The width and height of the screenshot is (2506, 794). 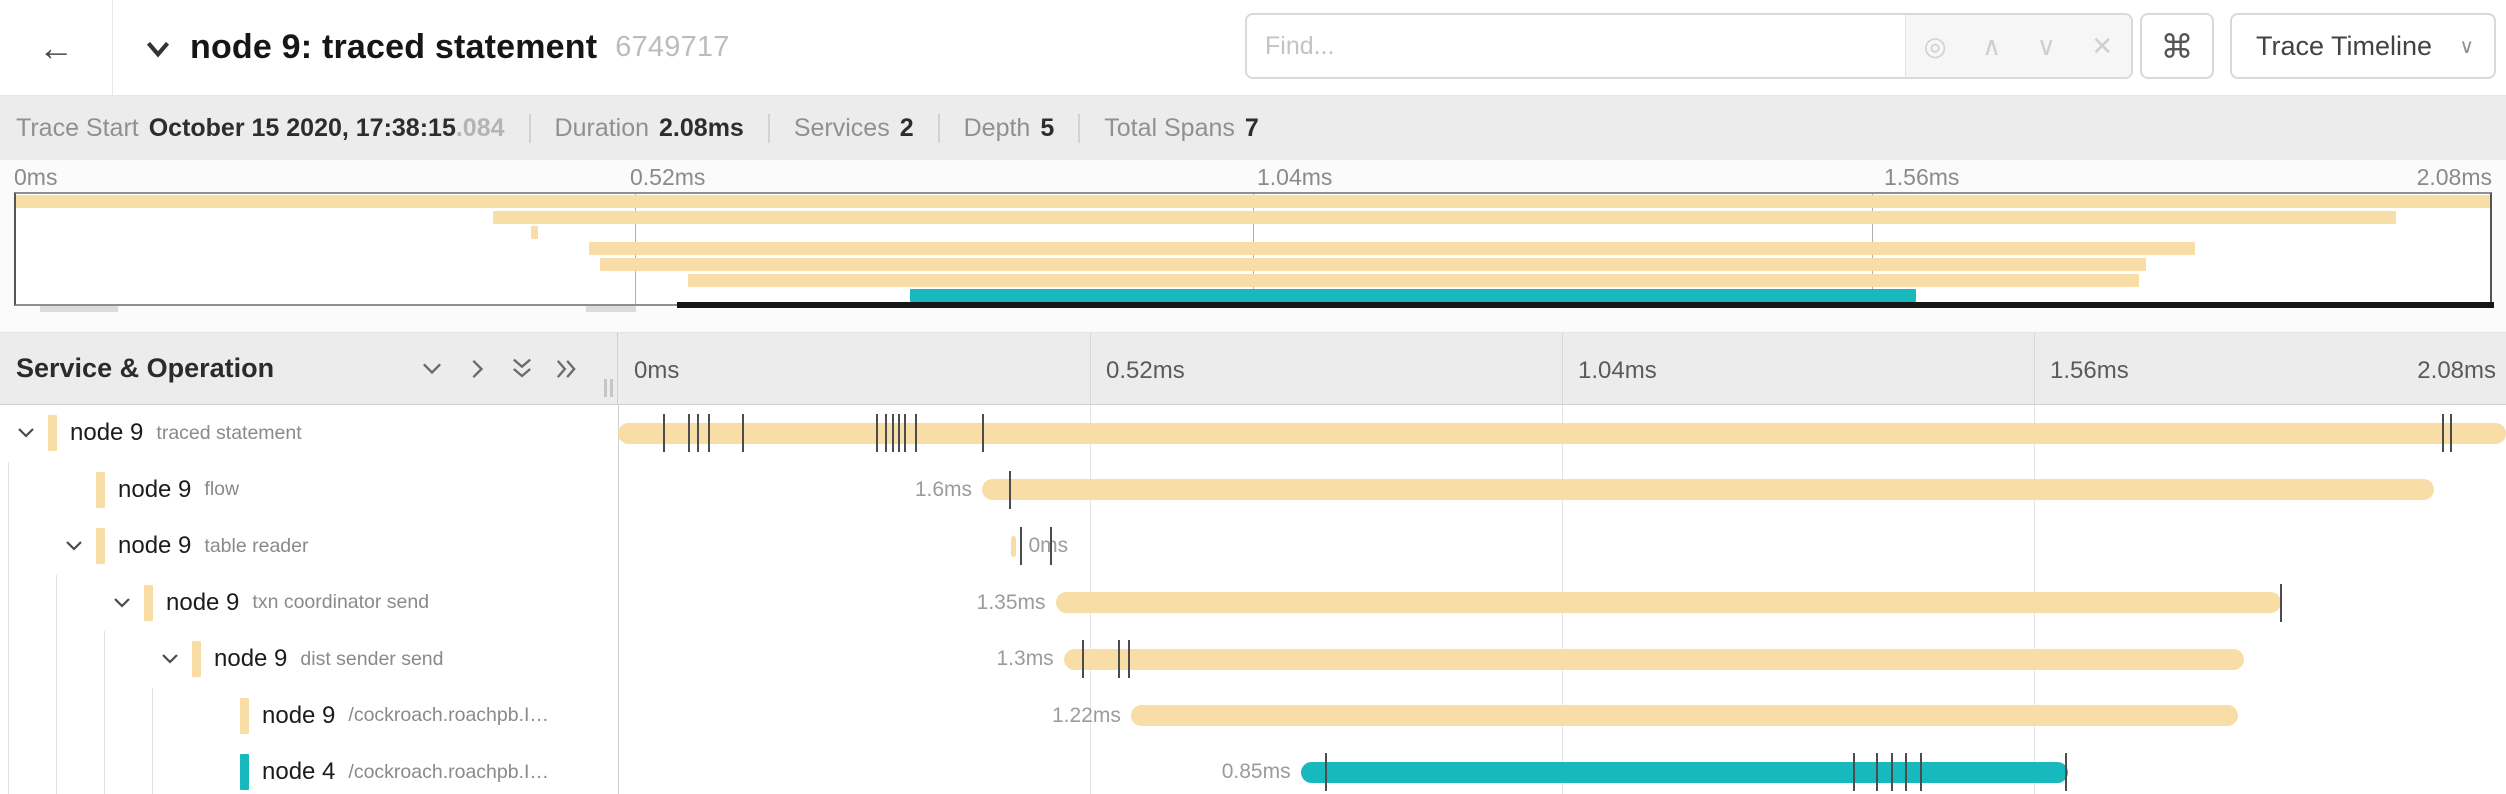 I want to click on minimap-scrubber-right, so click(x=611, y=309).